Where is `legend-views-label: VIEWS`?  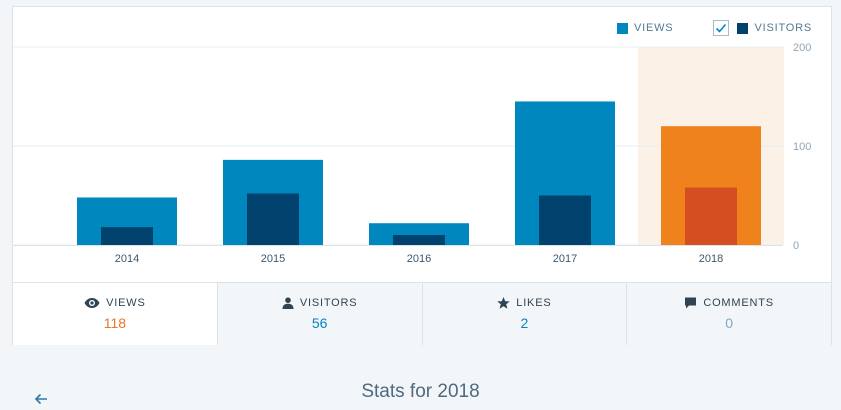
legend-views-label: VIEWS is located at coordinates (654, 28).